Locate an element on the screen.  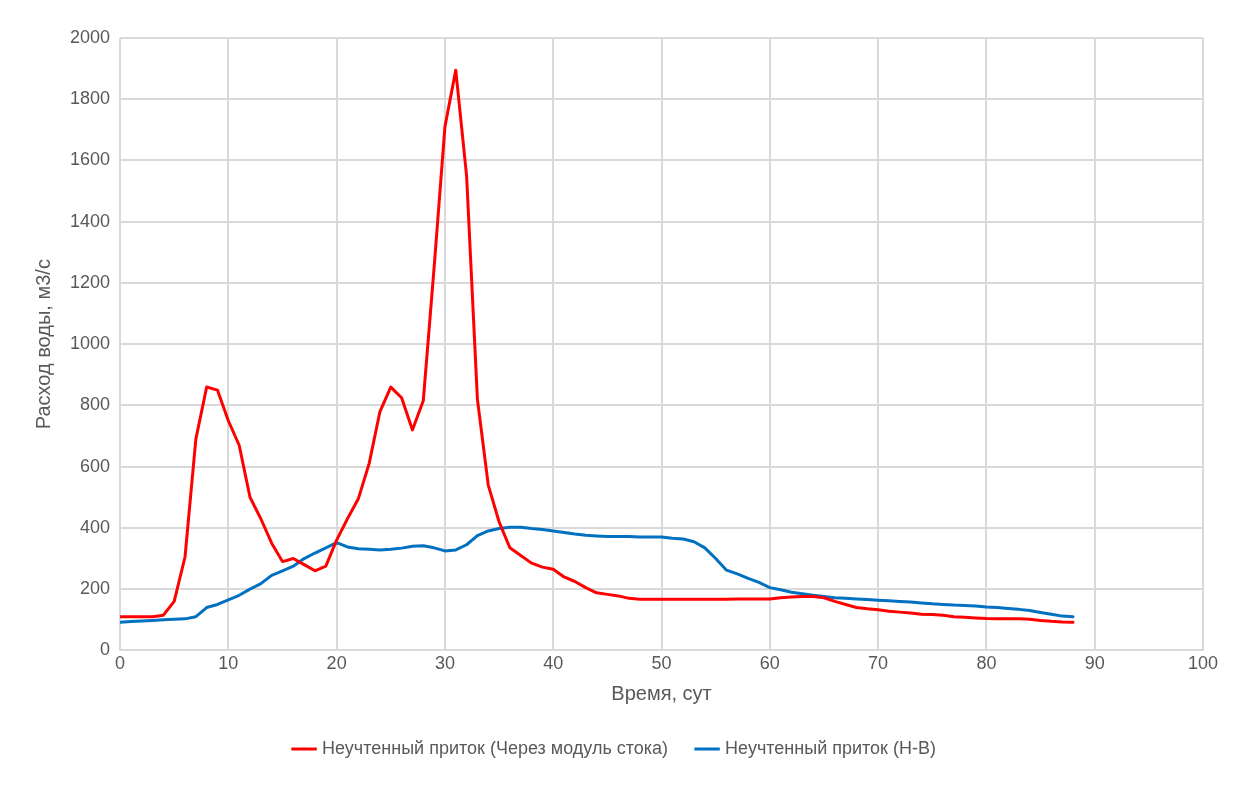
x-tick-label: 50 is located at coordinates (661, 663).